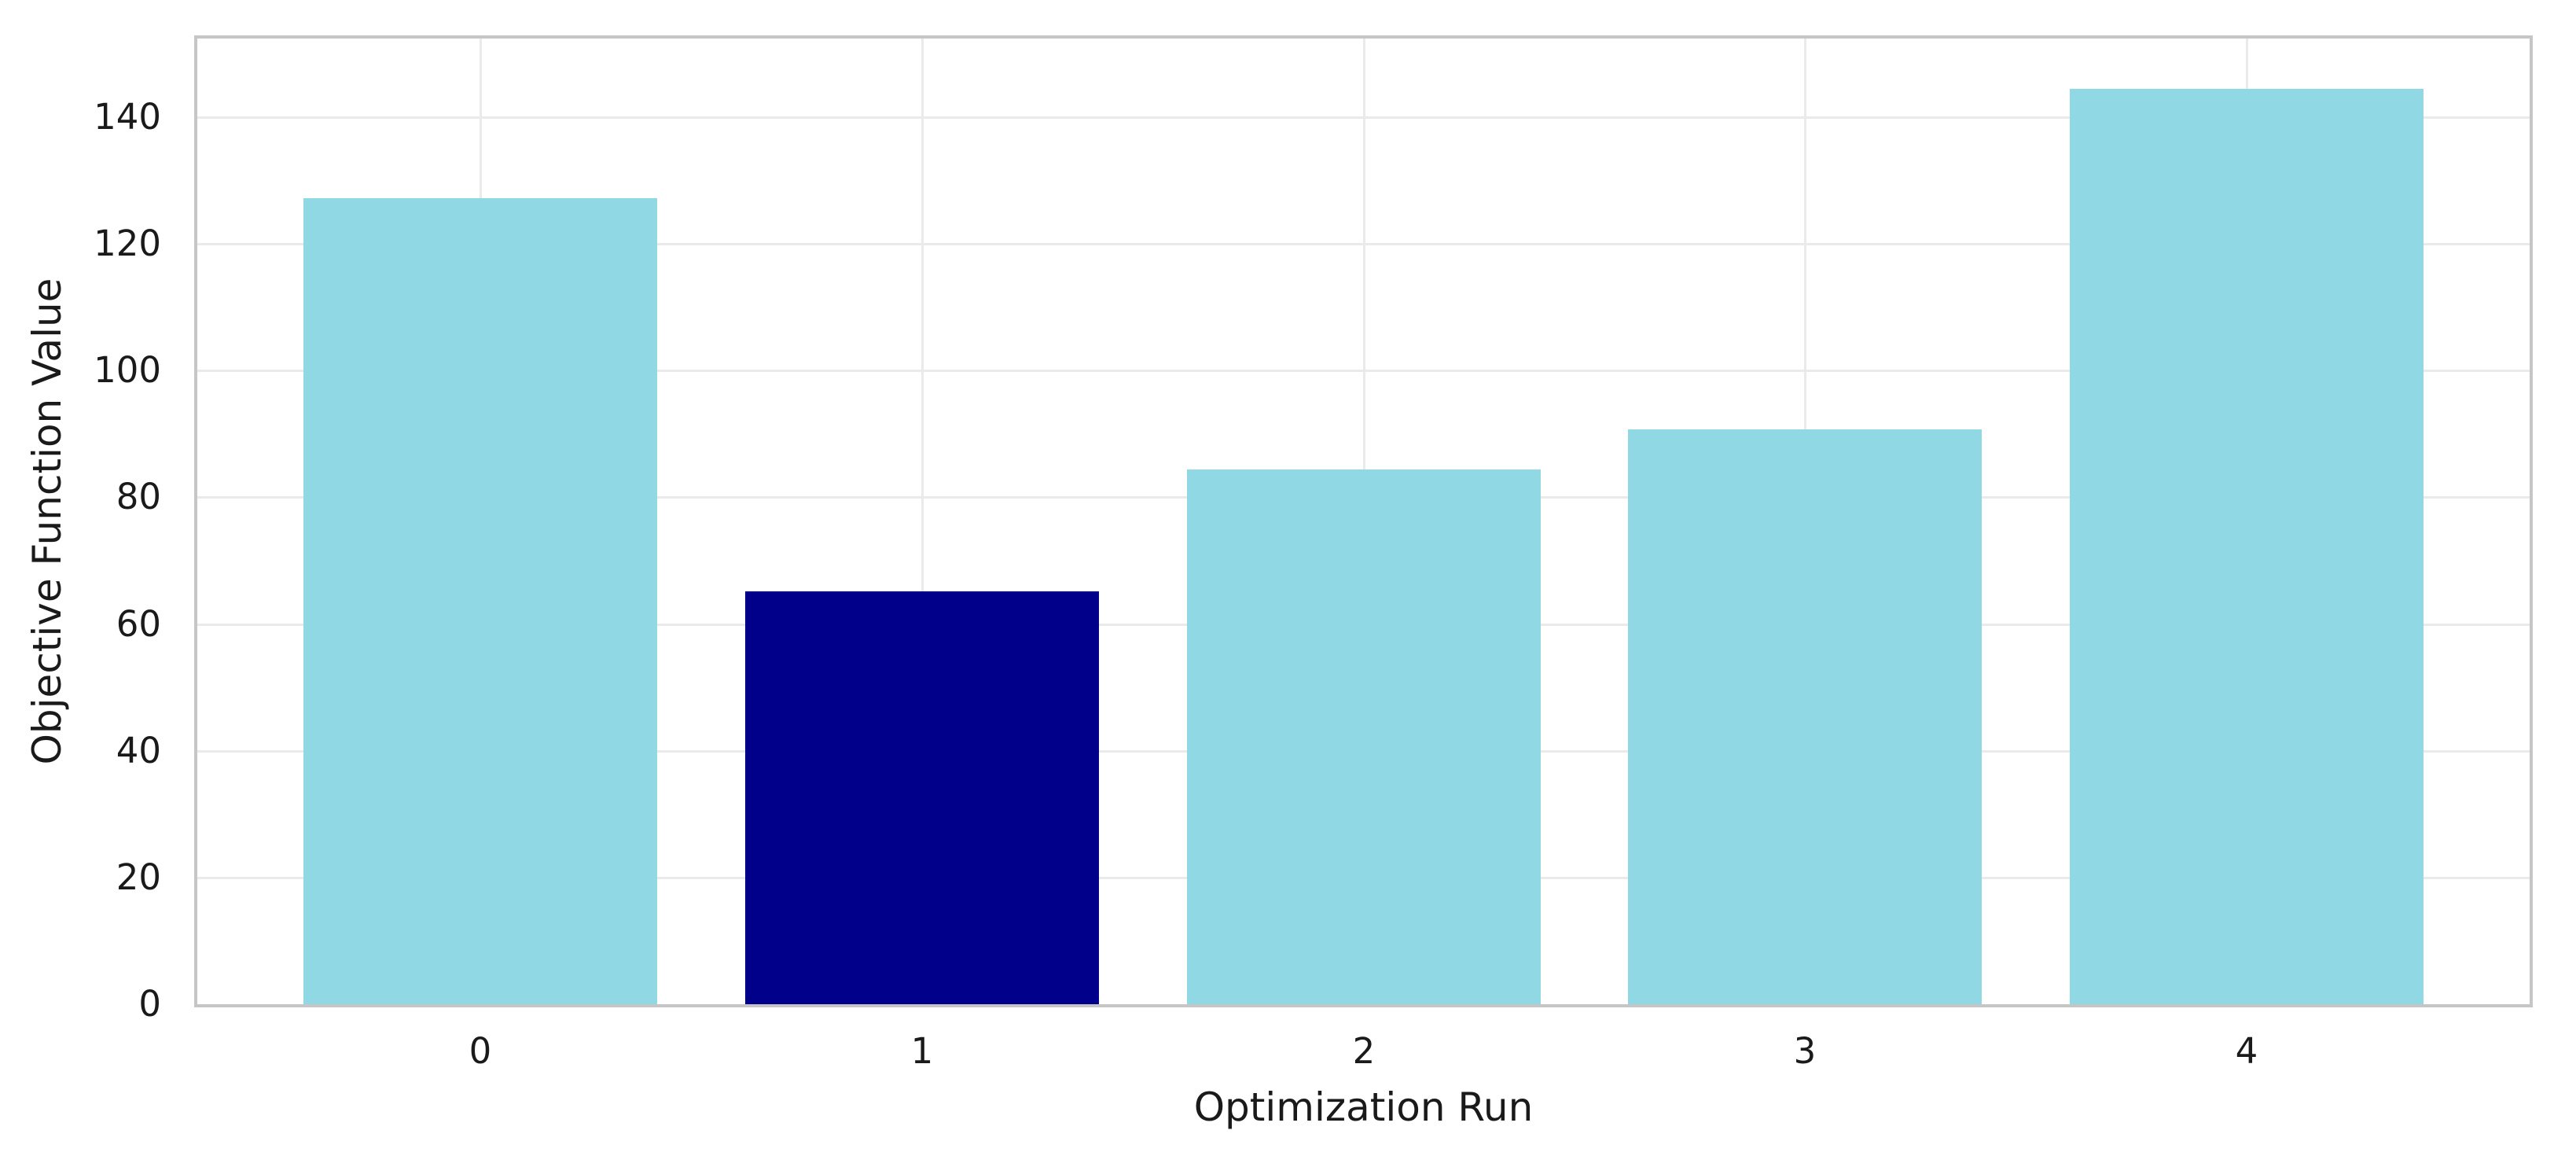  What do you see at coordinates (127, 370) in the screenshot?
I see `y-tick-label: 100` at bounding box center [127, 370].